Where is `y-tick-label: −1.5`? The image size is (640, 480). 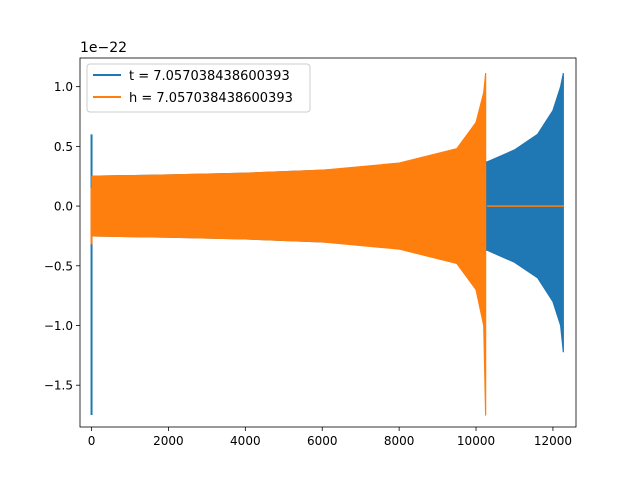
y-tick-label: −1.5 is located at coordinates (58, 386).